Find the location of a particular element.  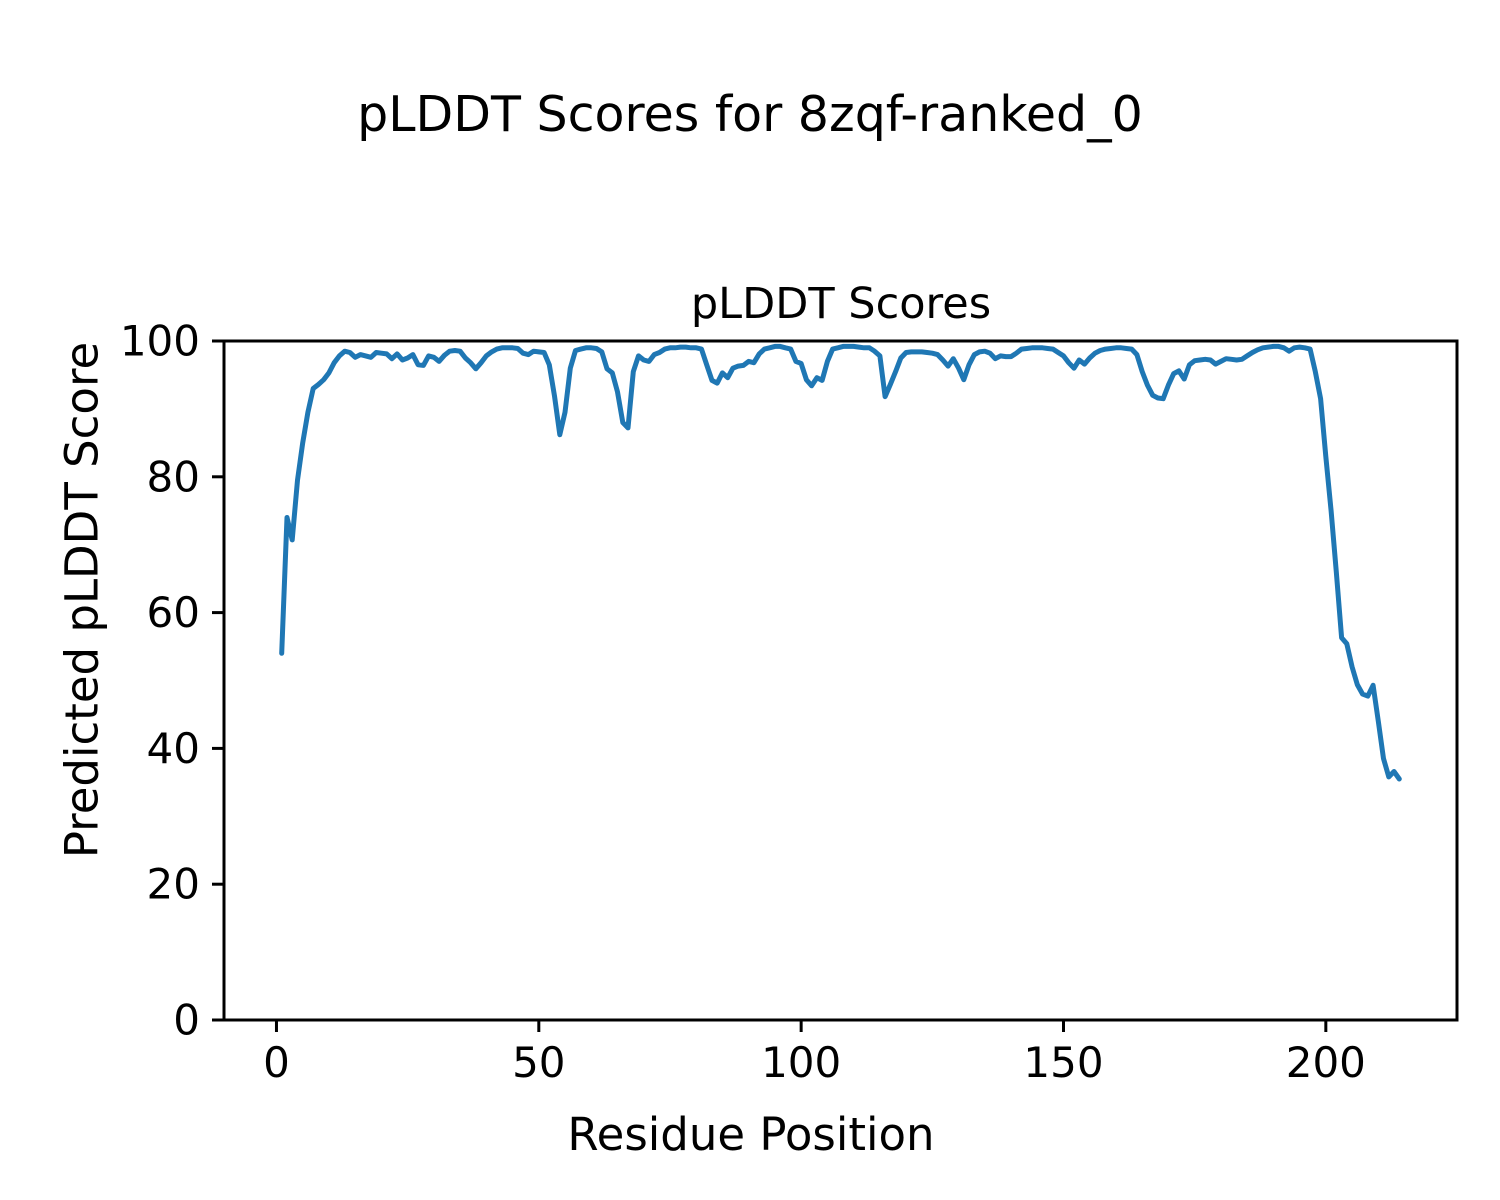

figure-title: pLDDT Scores for 8zqf-ranked_0 is located at coordinates (750, 114).